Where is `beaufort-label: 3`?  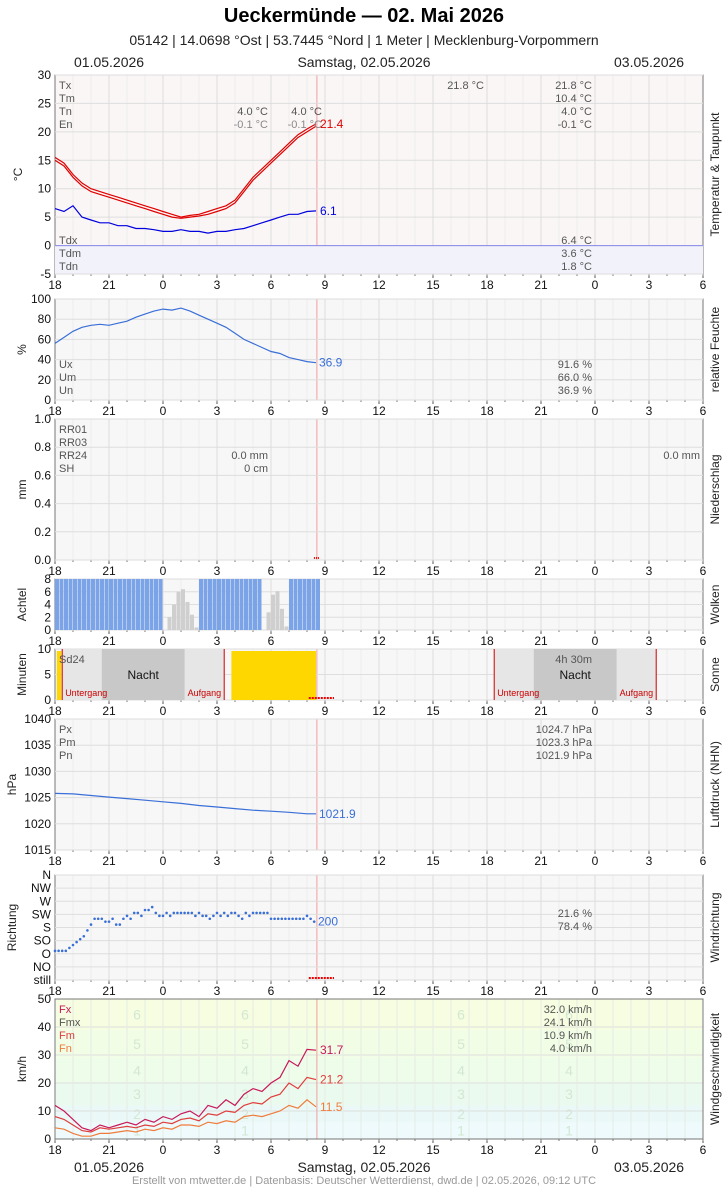
beaufort-label: 3 is located at coordinates (461, 1094).